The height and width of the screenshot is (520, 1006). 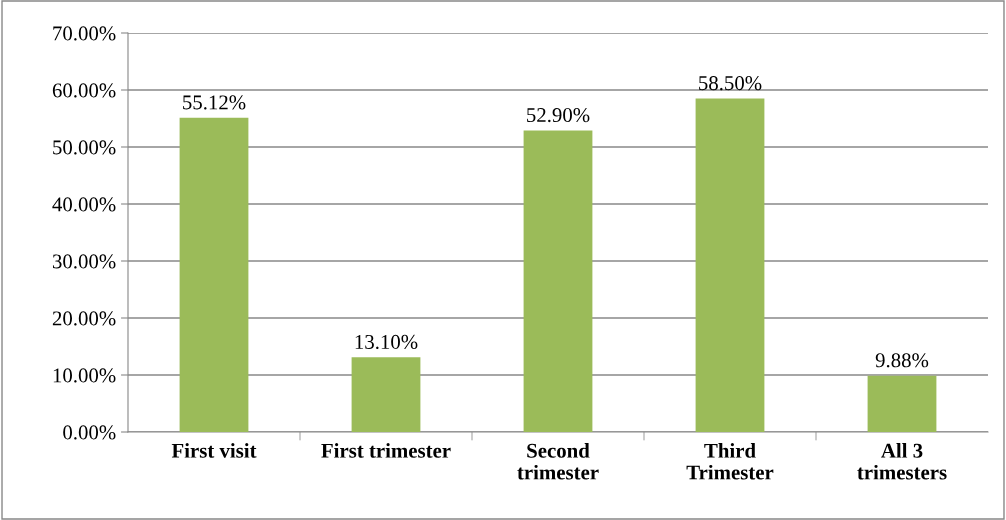 What do you see at coordinates (84, 33) in the screenshot?
I see `y-tick-label: 70.00%` at bounding box center [84, 33].